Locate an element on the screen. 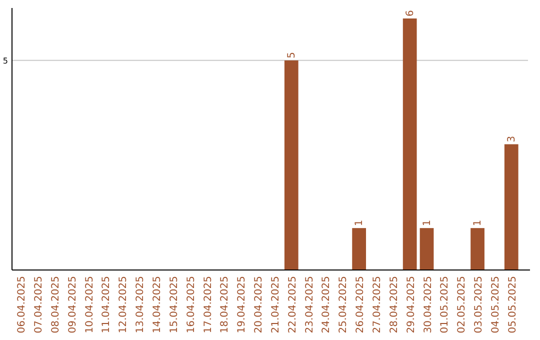  x-tick-label: 17.04.2025 is located at coordinates (208, 305).